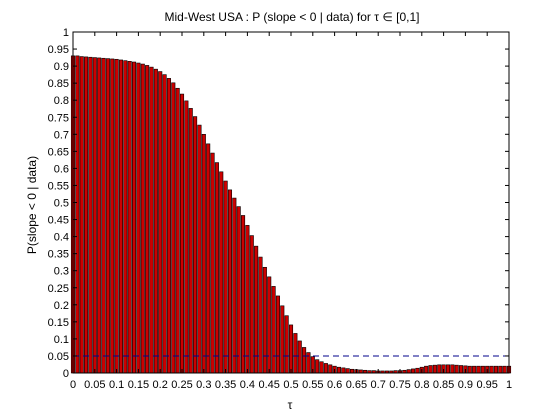 The image size is (560, 420). Describe the element at coordinates (268, 385) in the screenshot. I see `x-tick-label: 0.45` at that location.